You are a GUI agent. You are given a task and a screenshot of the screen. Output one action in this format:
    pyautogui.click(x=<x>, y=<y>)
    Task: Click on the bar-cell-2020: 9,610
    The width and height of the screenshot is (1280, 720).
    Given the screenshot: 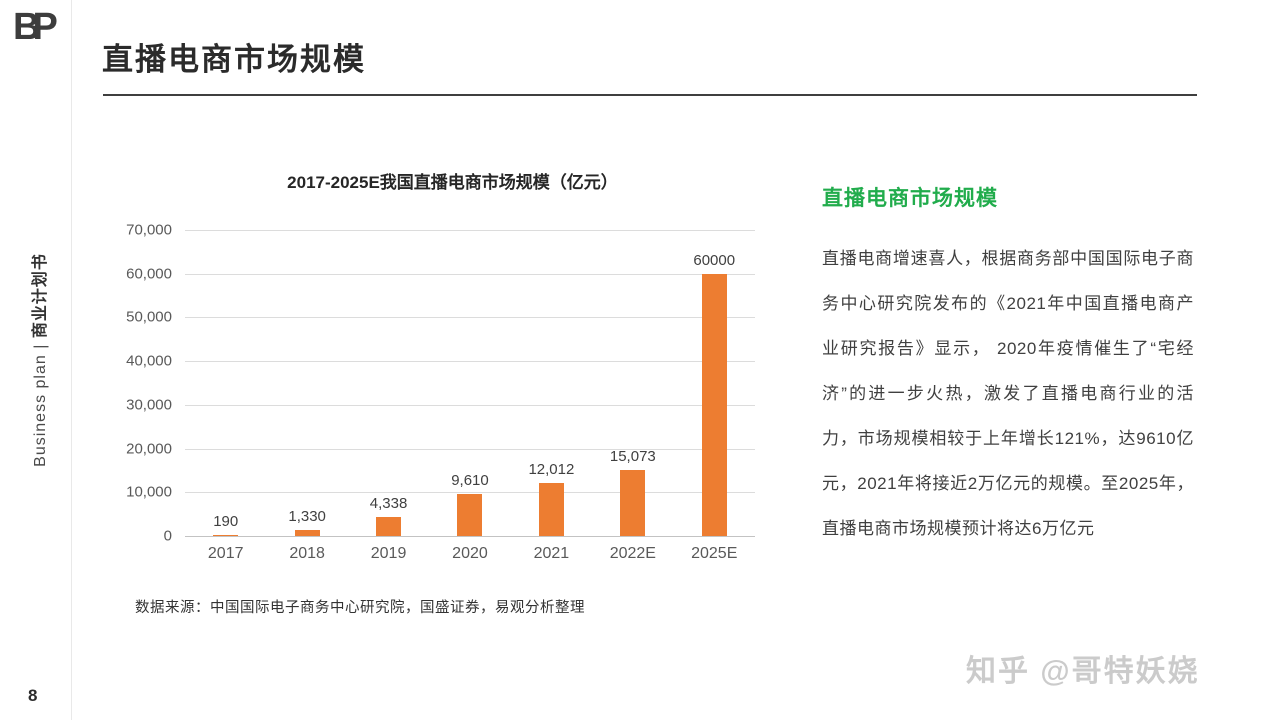 What is the action you would take?
    pyautogui.click(x=469, y=383)
    